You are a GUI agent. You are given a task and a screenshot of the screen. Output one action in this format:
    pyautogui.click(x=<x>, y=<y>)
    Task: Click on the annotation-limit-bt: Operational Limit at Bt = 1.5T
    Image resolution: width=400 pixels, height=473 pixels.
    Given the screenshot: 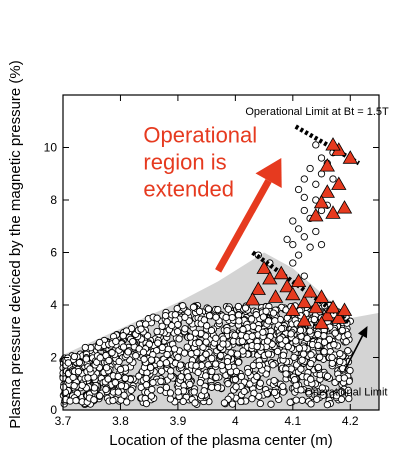 What is the action you would take?
    pyautogui.click(x=317, y=112)
    